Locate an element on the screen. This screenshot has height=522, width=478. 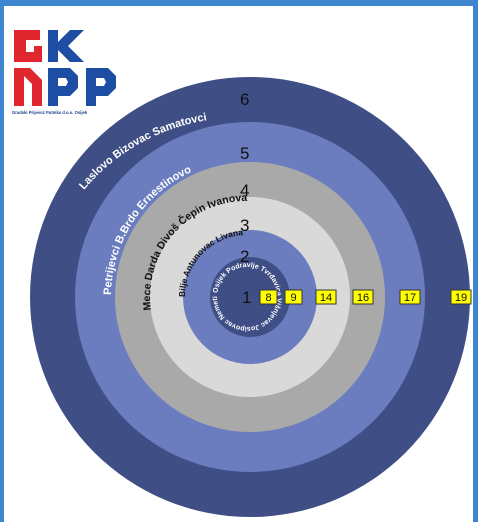
gpp-logo: Gradski Prijevoz Putnika d.o.o. Osijek is located at coordinates (64, 72).